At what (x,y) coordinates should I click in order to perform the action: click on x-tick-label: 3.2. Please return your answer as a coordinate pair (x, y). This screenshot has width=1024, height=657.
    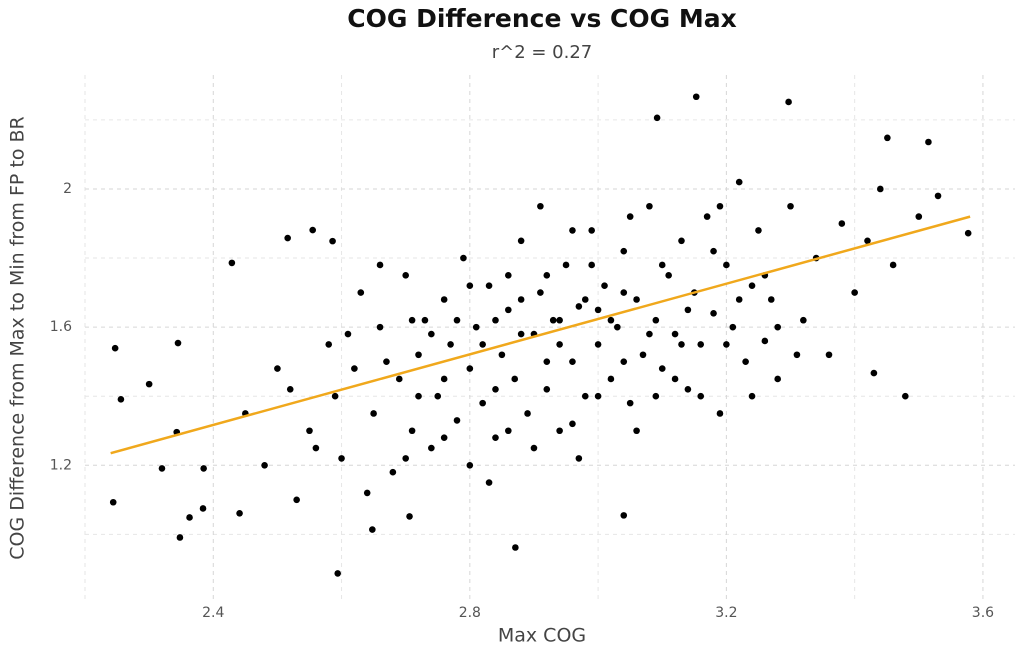
    Looking at the image, I should click on (726, 613).